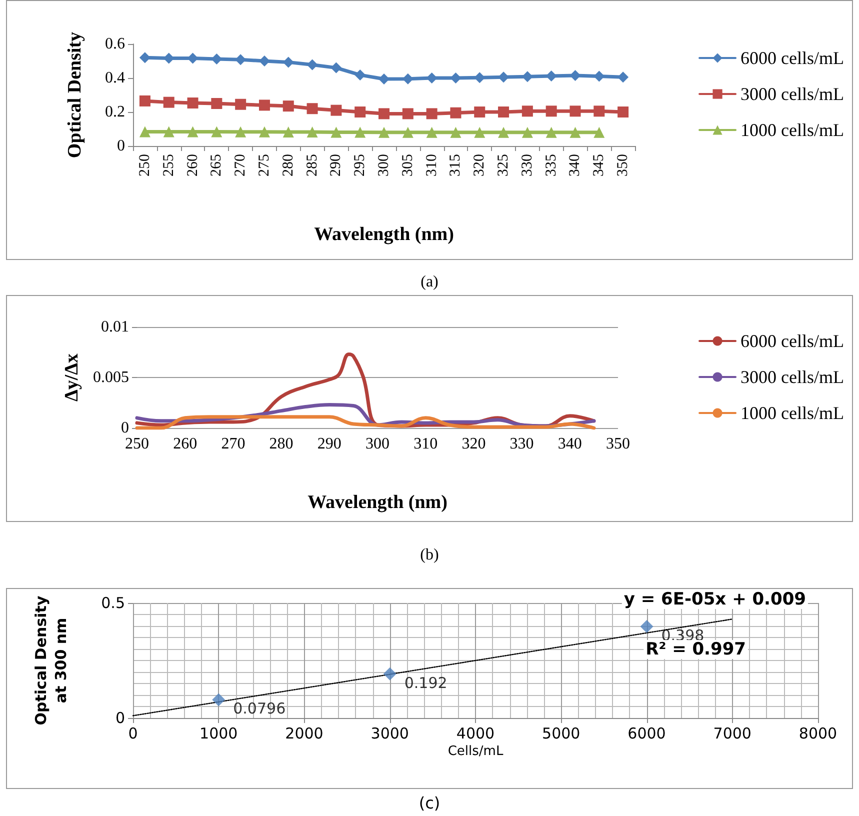  I want to click on y-tick-label: 0.2, so click(115, 112).